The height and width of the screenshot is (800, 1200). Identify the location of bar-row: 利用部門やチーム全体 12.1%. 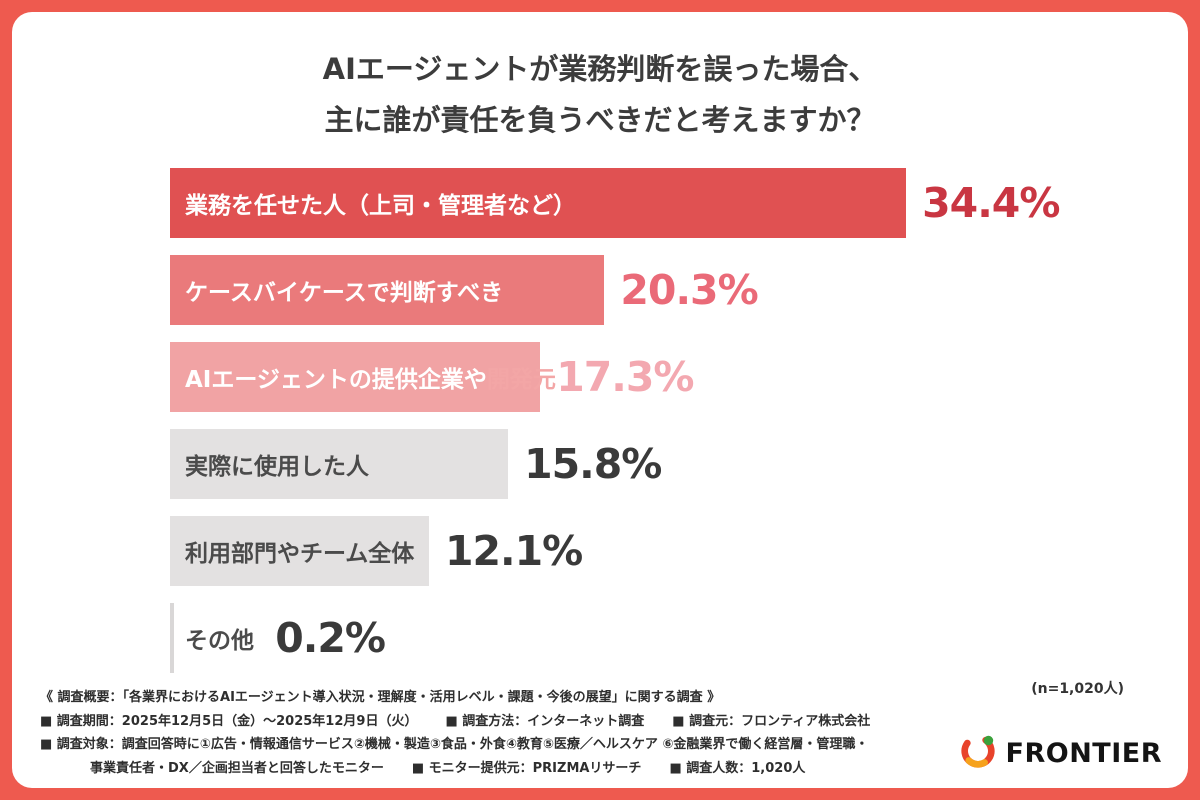
(679, 550).